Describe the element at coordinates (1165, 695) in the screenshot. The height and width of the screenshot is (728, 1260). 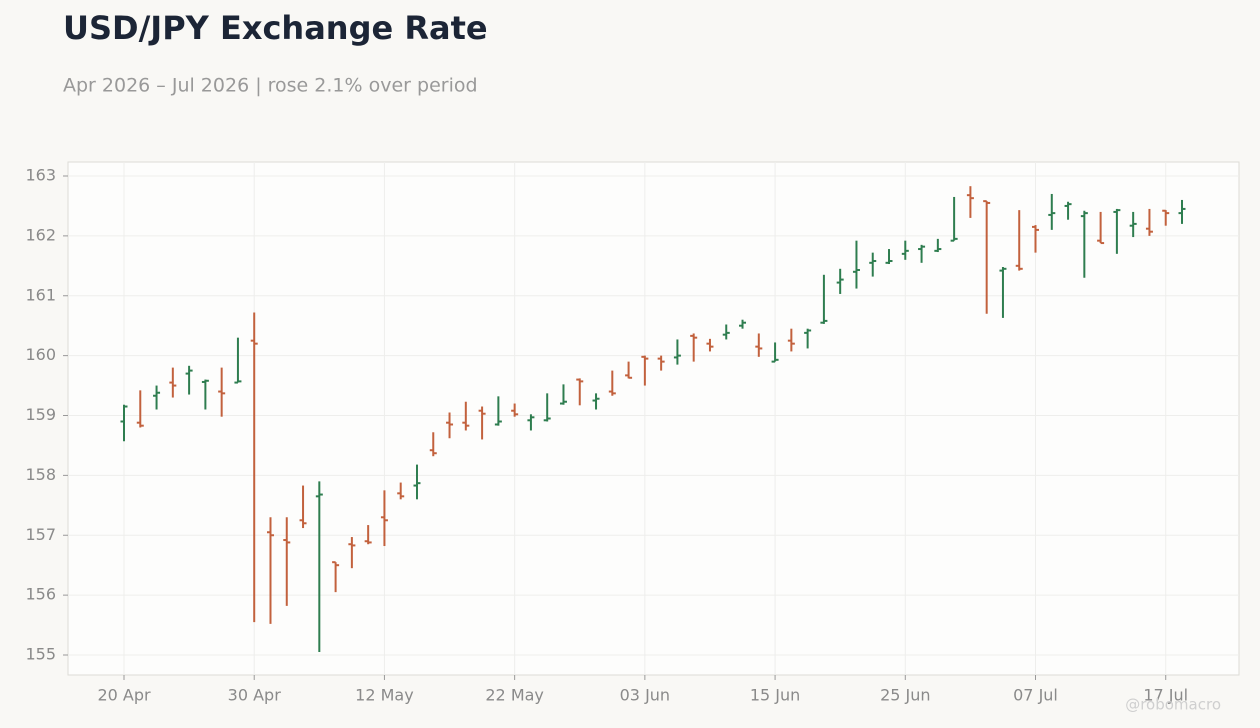
I see `x-tick-label: 17 Jul` at that location.